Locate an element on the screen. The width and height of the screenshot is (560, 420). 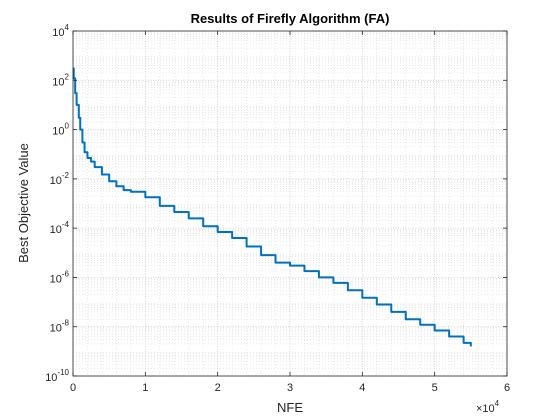
x-multiplier-exponent: 4 is located at coordinates (497, 403).